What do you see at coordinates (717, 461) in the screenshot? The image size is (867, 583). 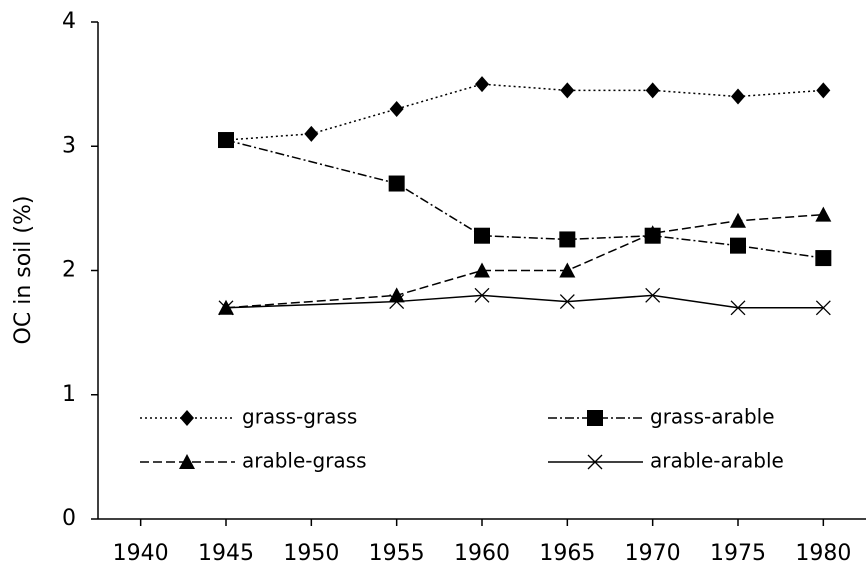 I see `legend-label: arable-arable` at bounding box center [717, 461].